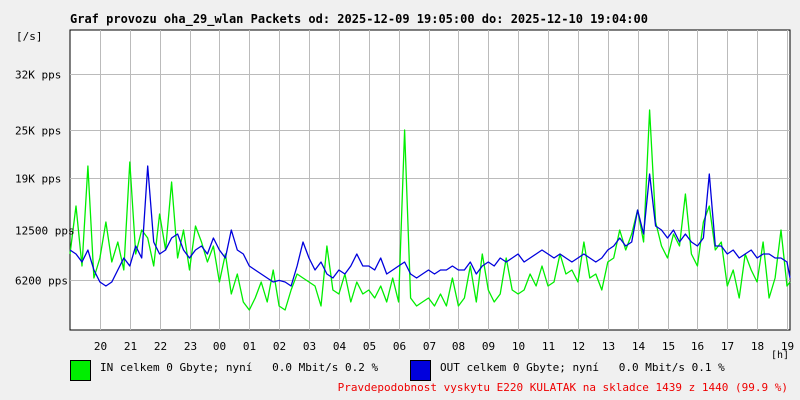 The height and width of the screenshot is (400, 800). I want to click on x-tick-label: 06, so click(399, 346).